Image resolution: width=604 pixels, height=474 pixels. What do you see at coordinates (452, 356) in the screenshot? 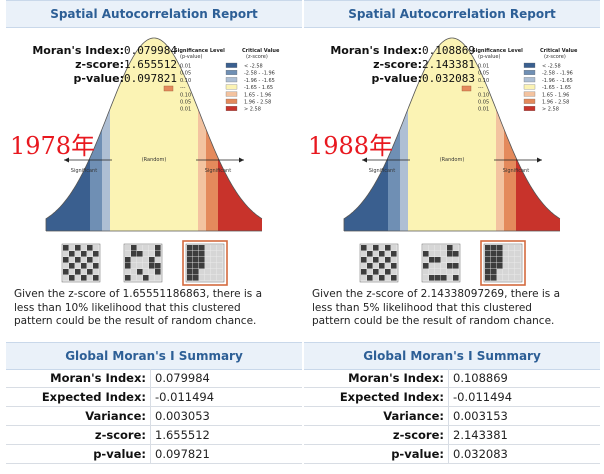
I see `summary-title: Global Moran's I Summary` at bounding box center [452, 356].